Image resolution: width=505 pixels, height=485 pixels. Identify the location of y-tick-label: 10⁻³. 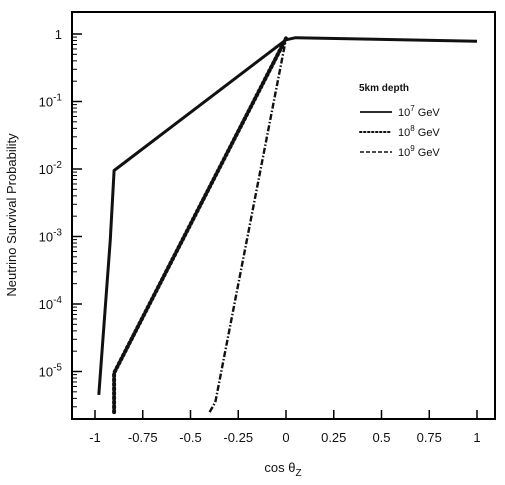
(51, 236).